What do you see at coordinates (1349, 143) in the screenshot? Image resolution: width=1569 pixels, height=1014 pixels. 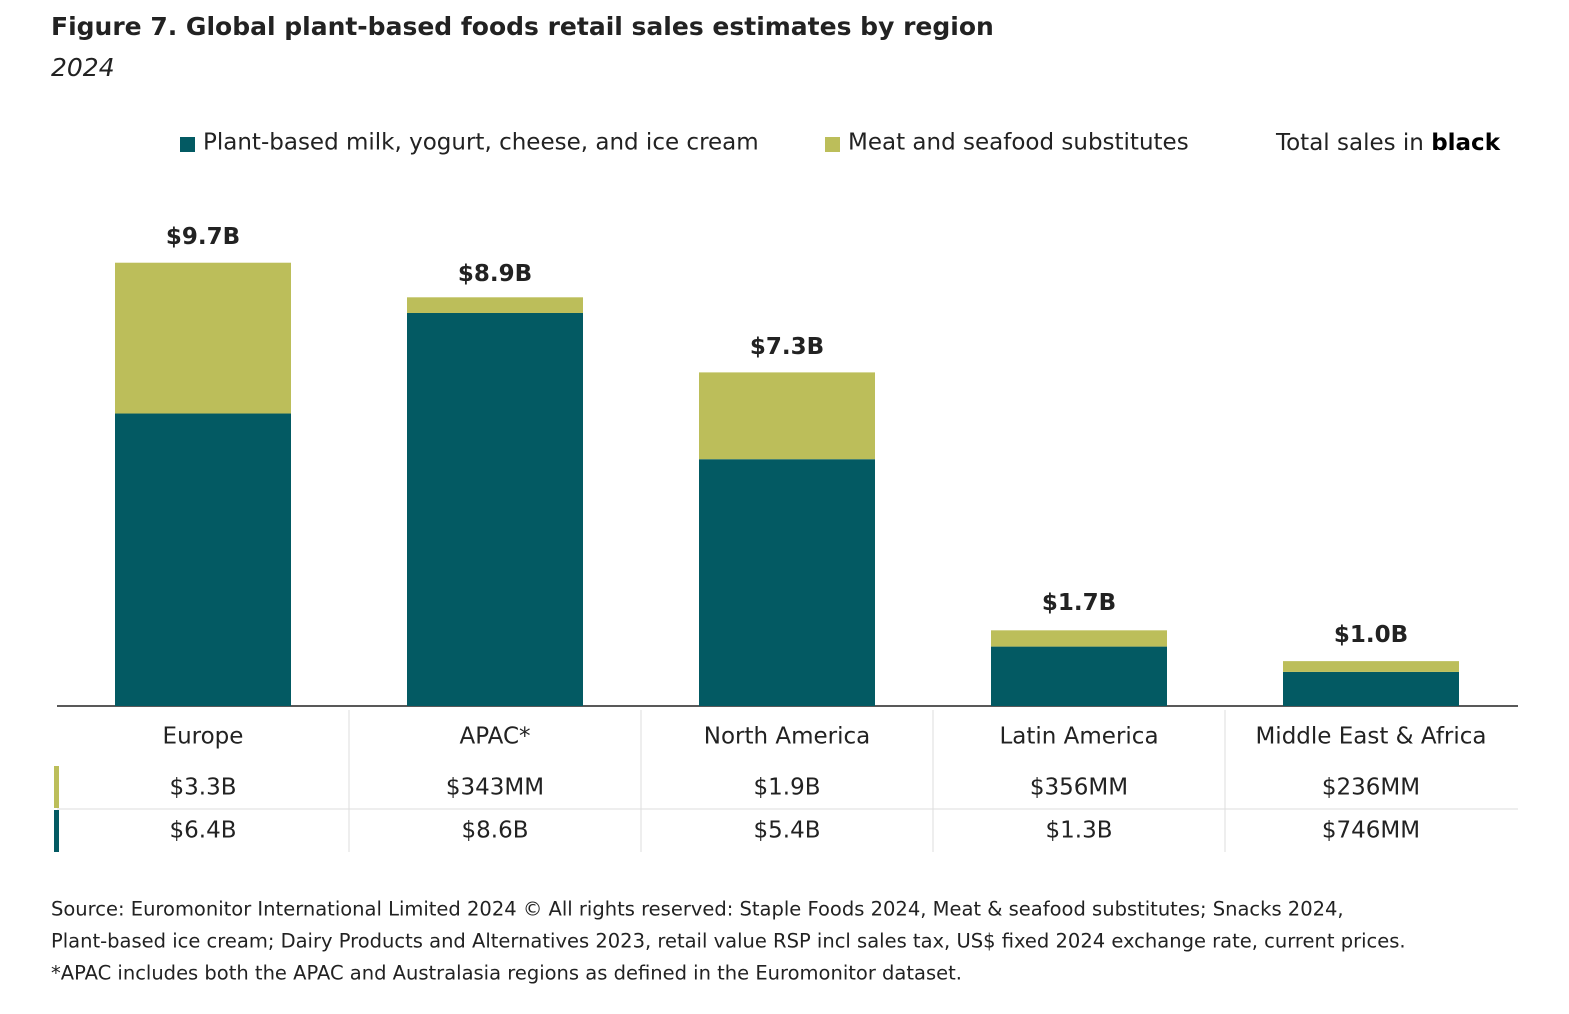 I see `total-note-text: Total sales in` at bounding box center [1349, 143].